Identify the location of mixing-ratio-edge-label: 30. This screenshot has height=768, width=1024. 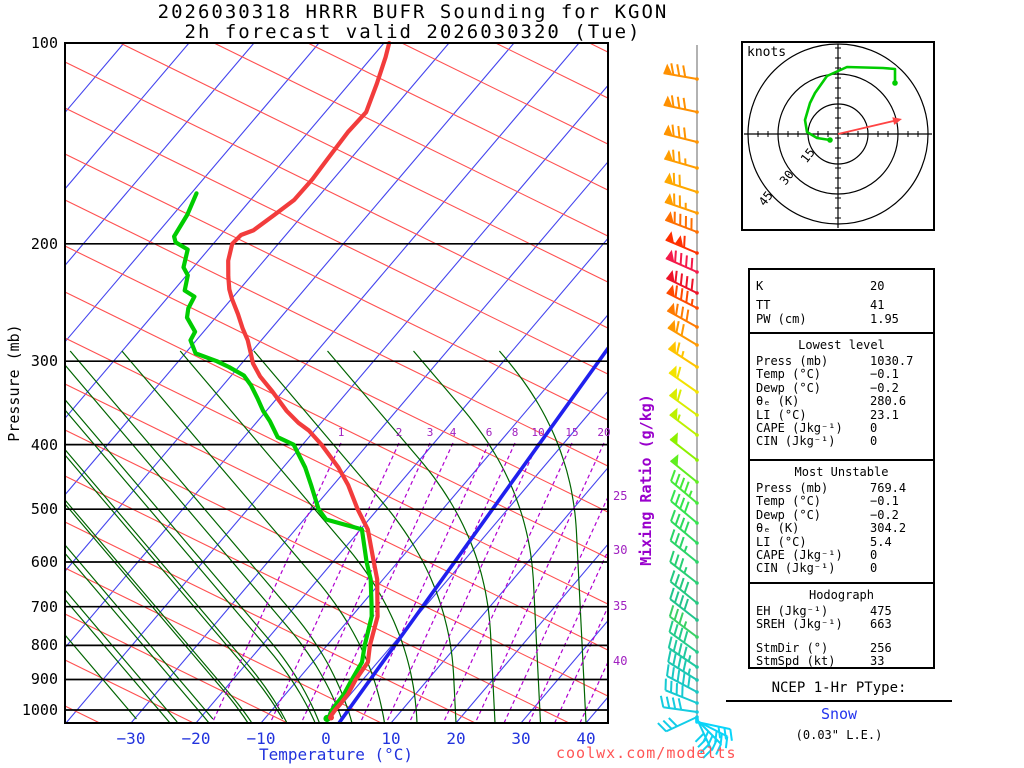
(620, 550).